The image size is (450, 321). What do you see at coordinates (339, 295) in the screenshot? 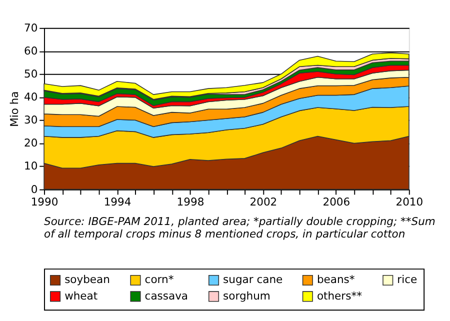
I see `legend-label: others**` at bounding box center [339, 295].